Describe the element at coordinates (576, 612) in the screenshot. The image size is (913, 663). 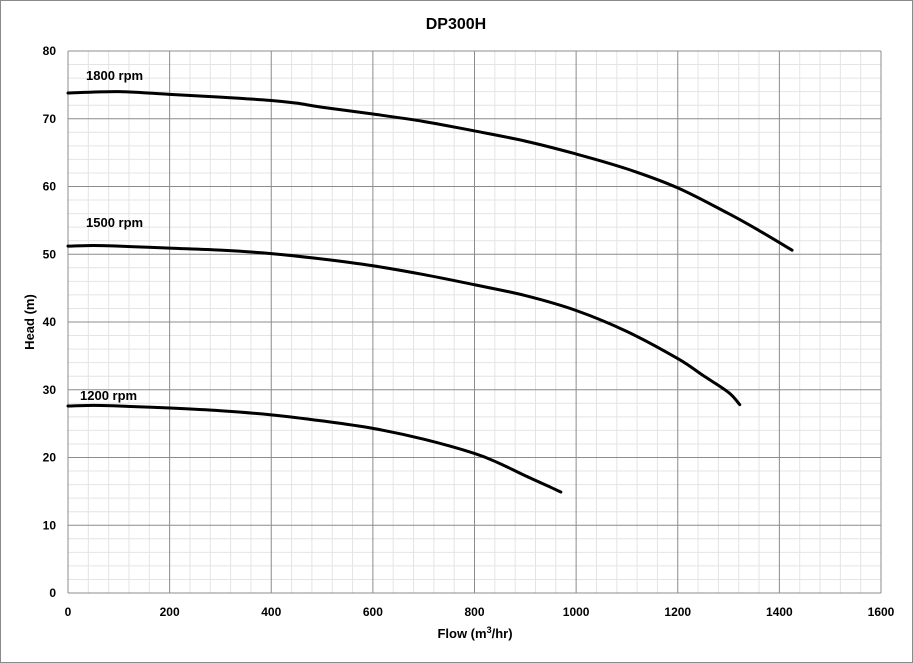
I see `x-tick-label: 1000` at that location.